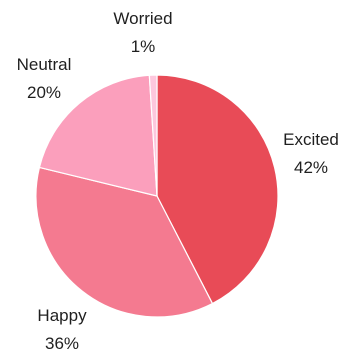 The height and width of the screenshot is (360, 358). Describe the element at coordinates (311, 167) in the screenshot. I see `slice-value-label-excited: 42%` at that location.